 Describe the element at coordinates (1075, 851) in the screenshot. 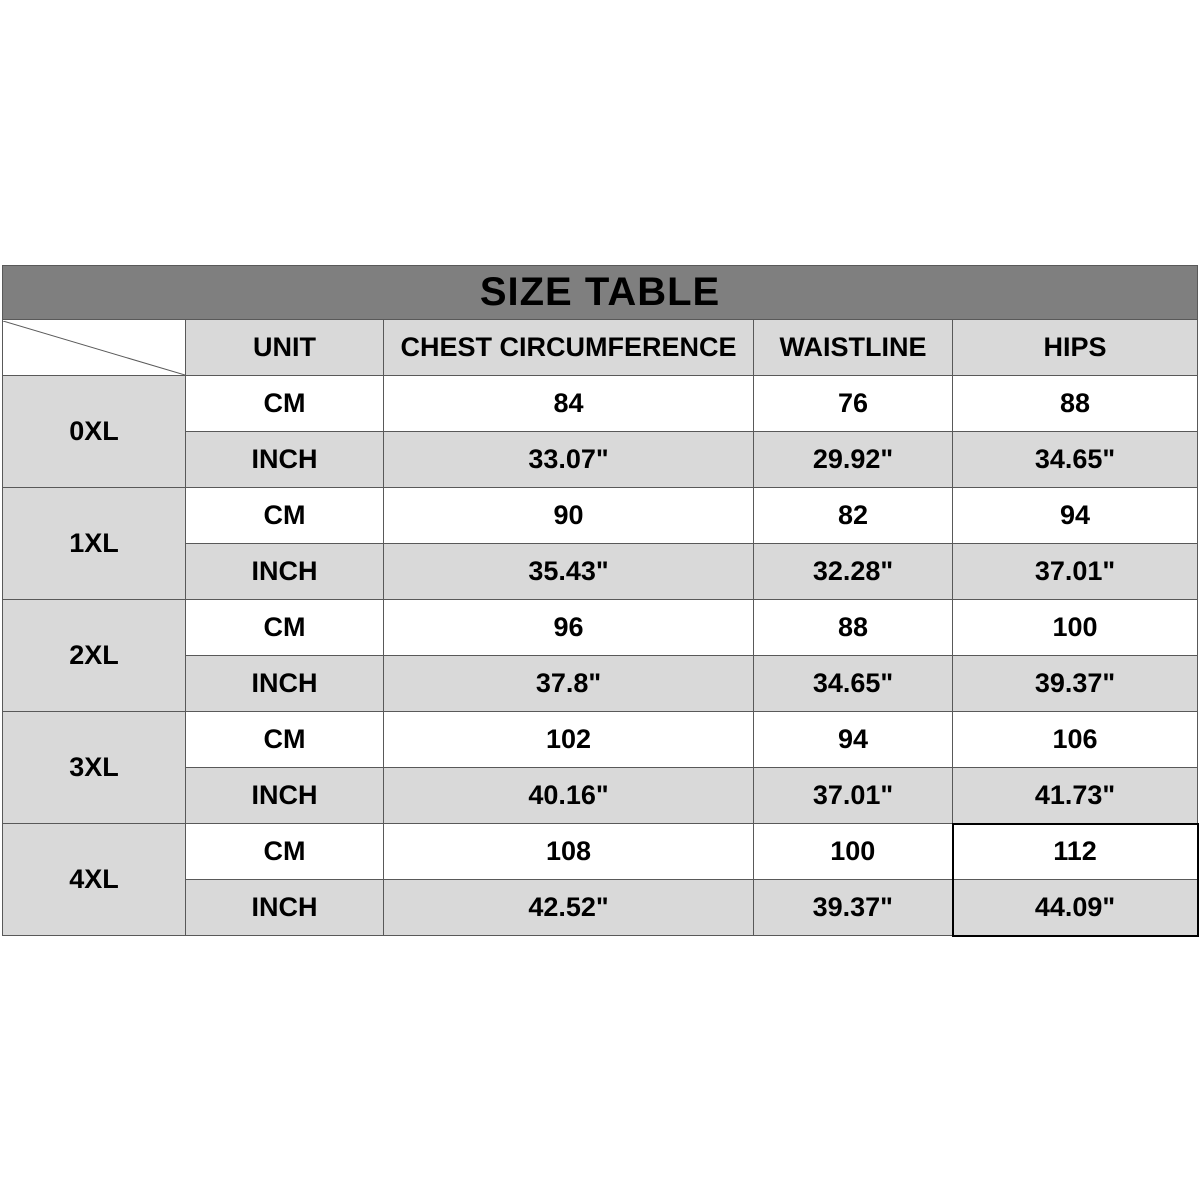

I see `value-cell-hips-selected: 112` at that location.